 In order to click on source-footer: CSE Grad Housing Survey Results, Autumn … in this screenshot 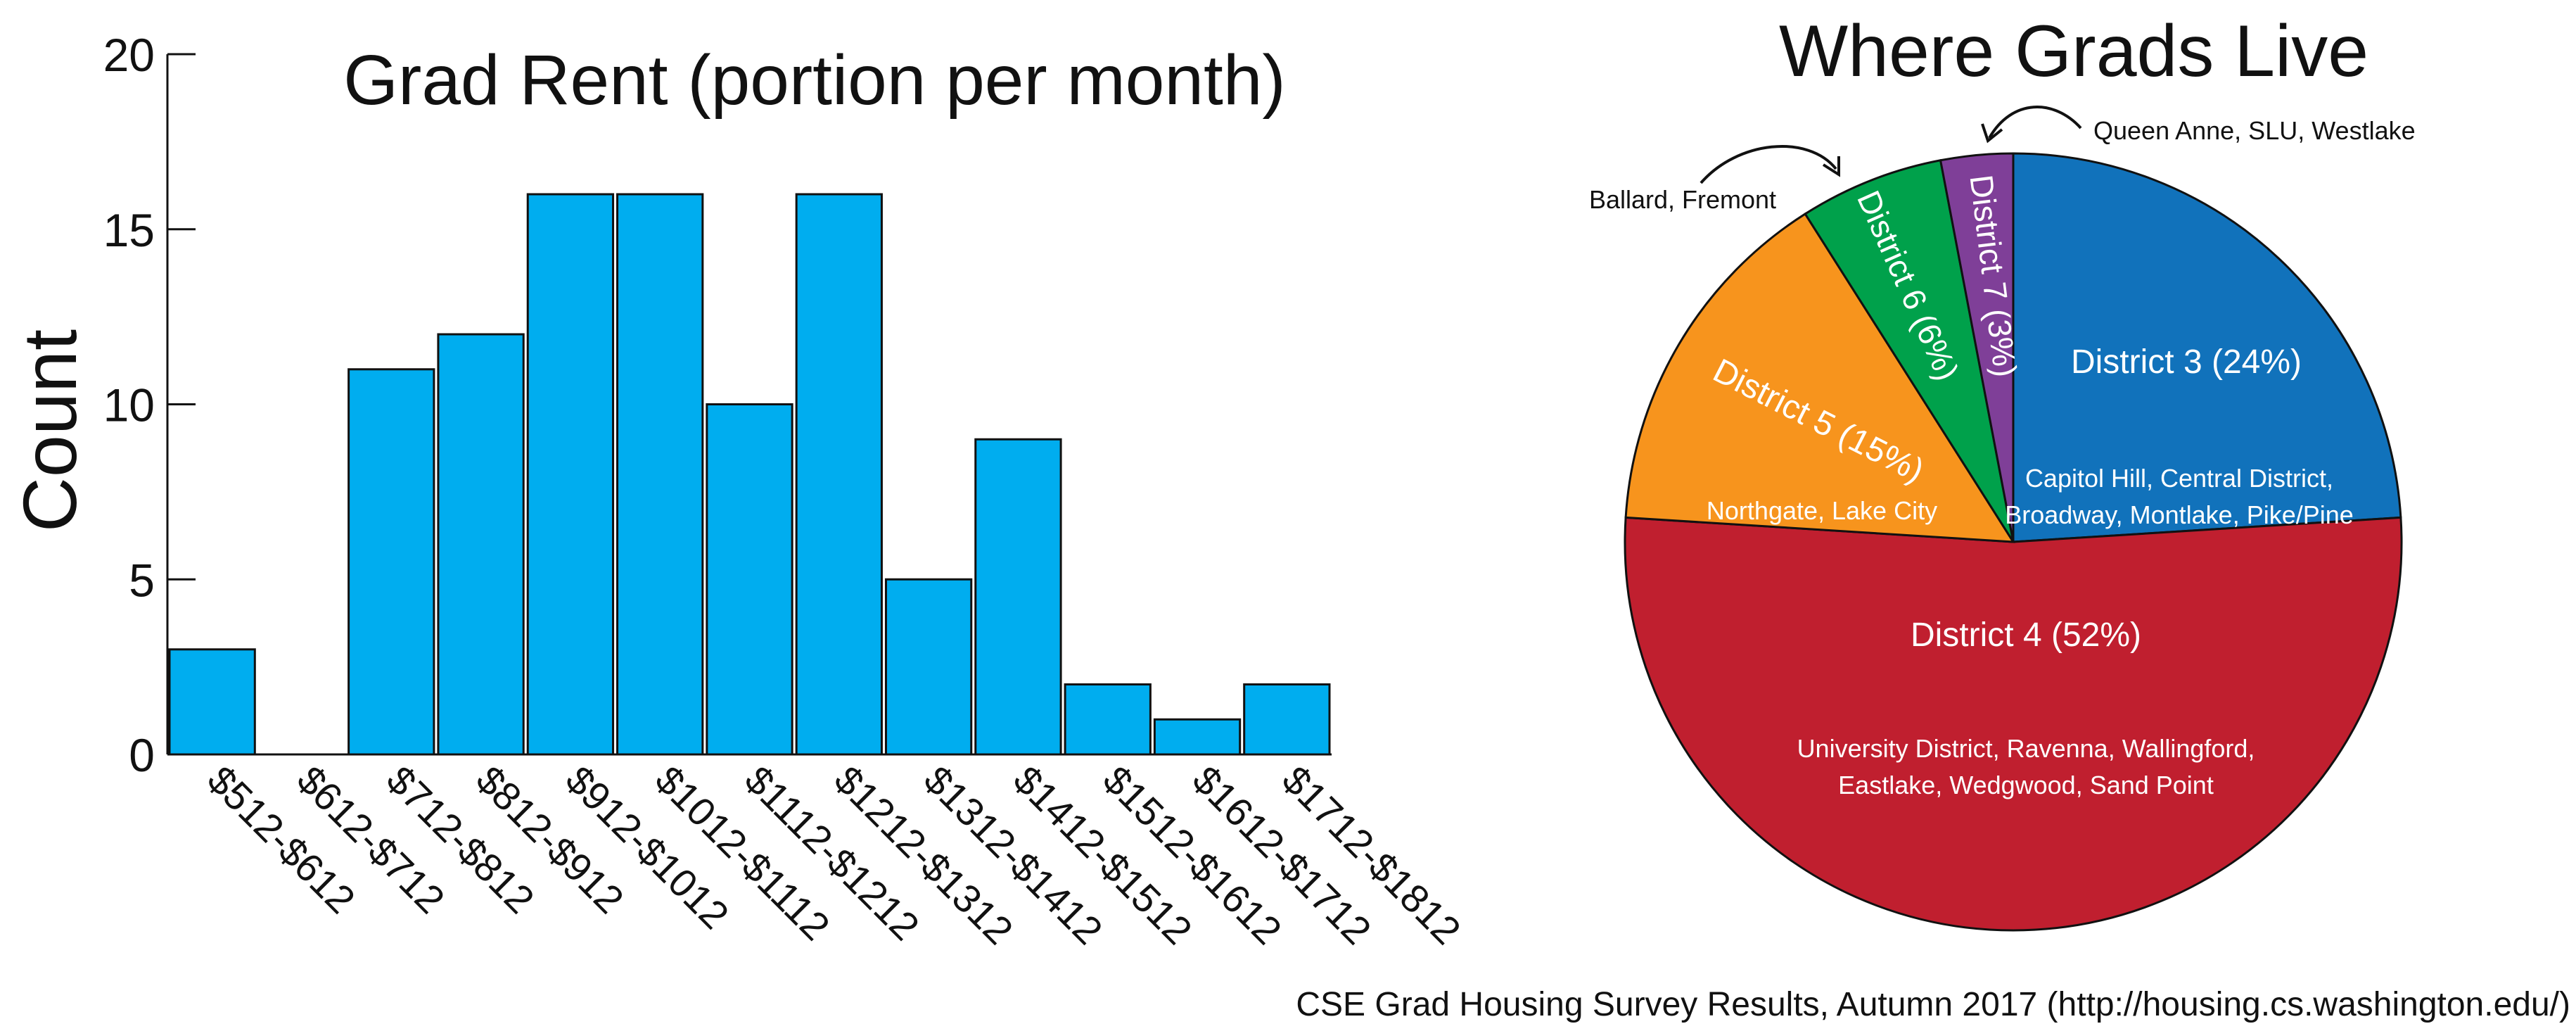, I will do `click(1933, 1004)`.